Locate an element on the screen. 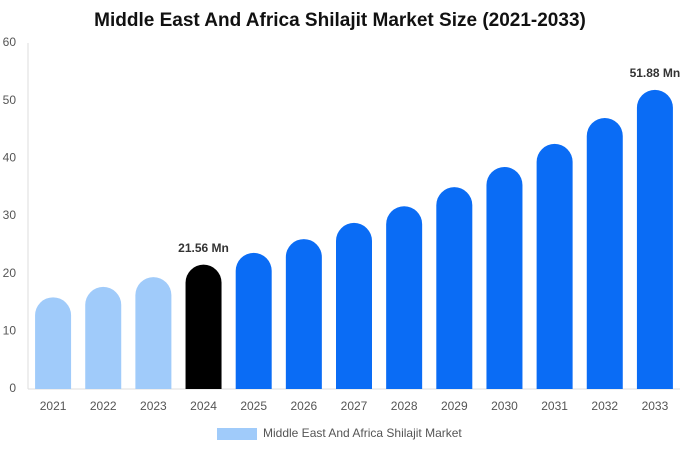 The image size is (680, 450). data-label: 21.56 Mn is located at coordinates (203, 248).